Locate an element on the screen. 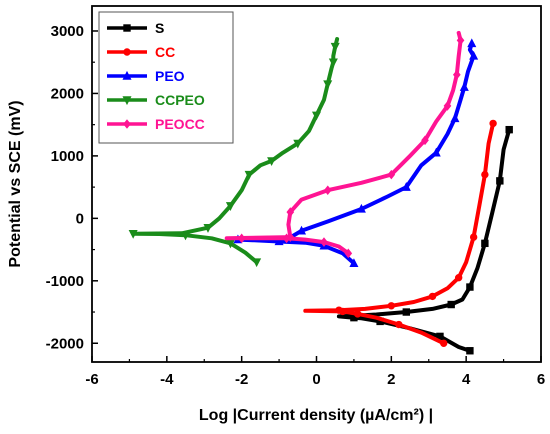 The image size is (550, 434). x-tick-label: 4 is located at coordinates (466, 379).